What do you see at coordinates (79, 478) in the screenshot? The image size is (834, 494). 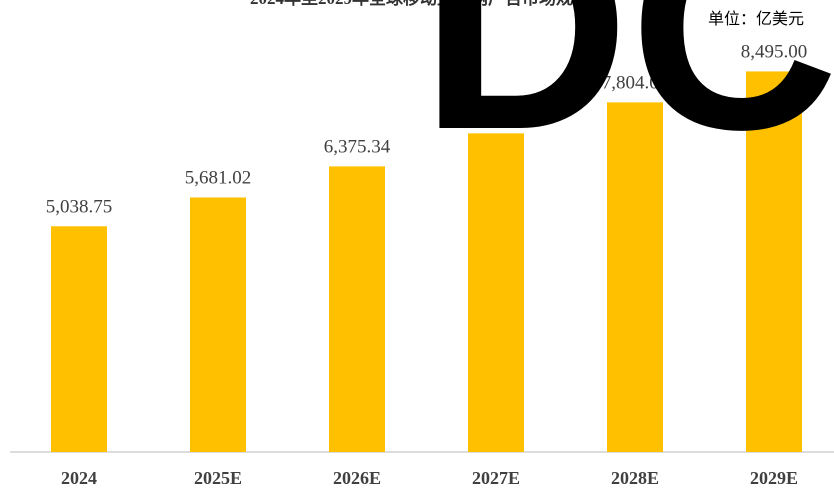 I see `x-tick-label: 2024` at bounding box center [79, 478].